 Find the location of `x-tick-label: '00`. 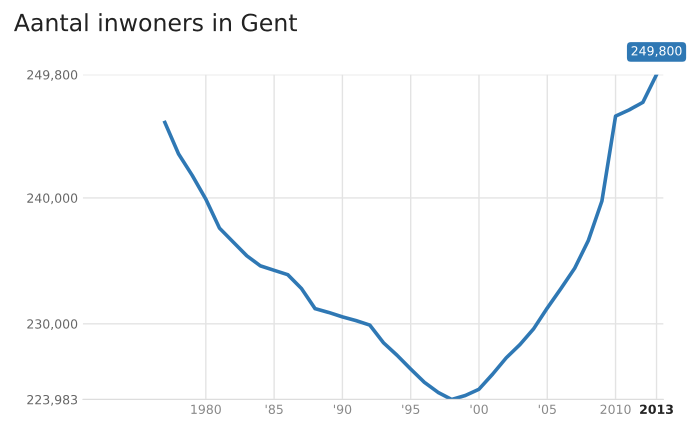

x-tick-label: '00 is located at coordinates (479, 409).